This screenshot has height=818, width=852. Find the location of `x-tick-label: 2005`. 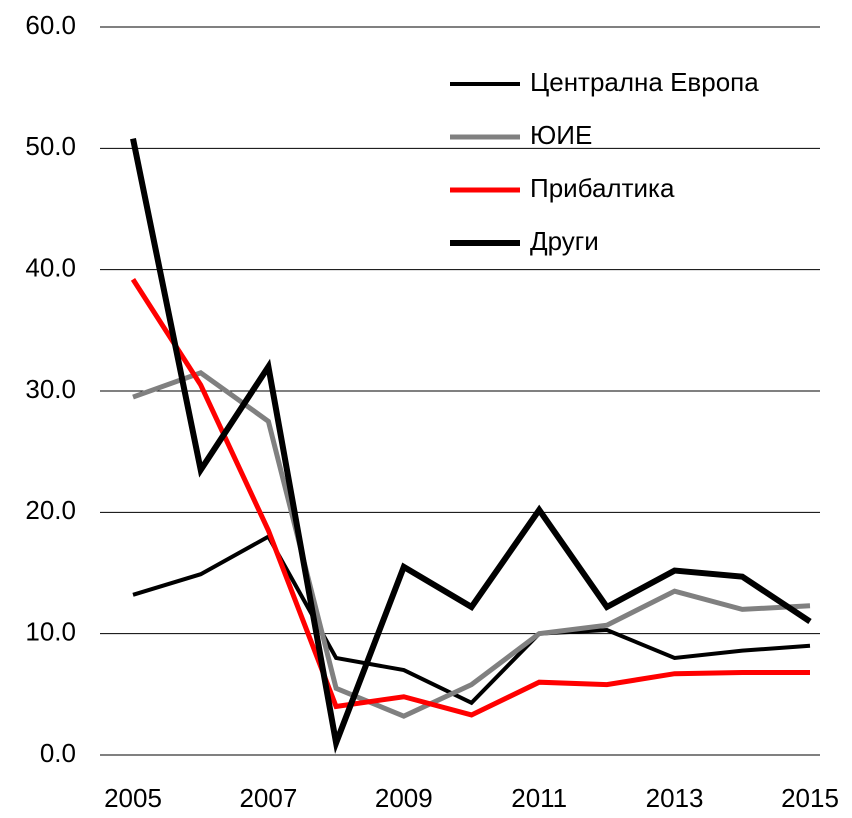

x-tick-label: 2005 is located at coordinates (133, 798).